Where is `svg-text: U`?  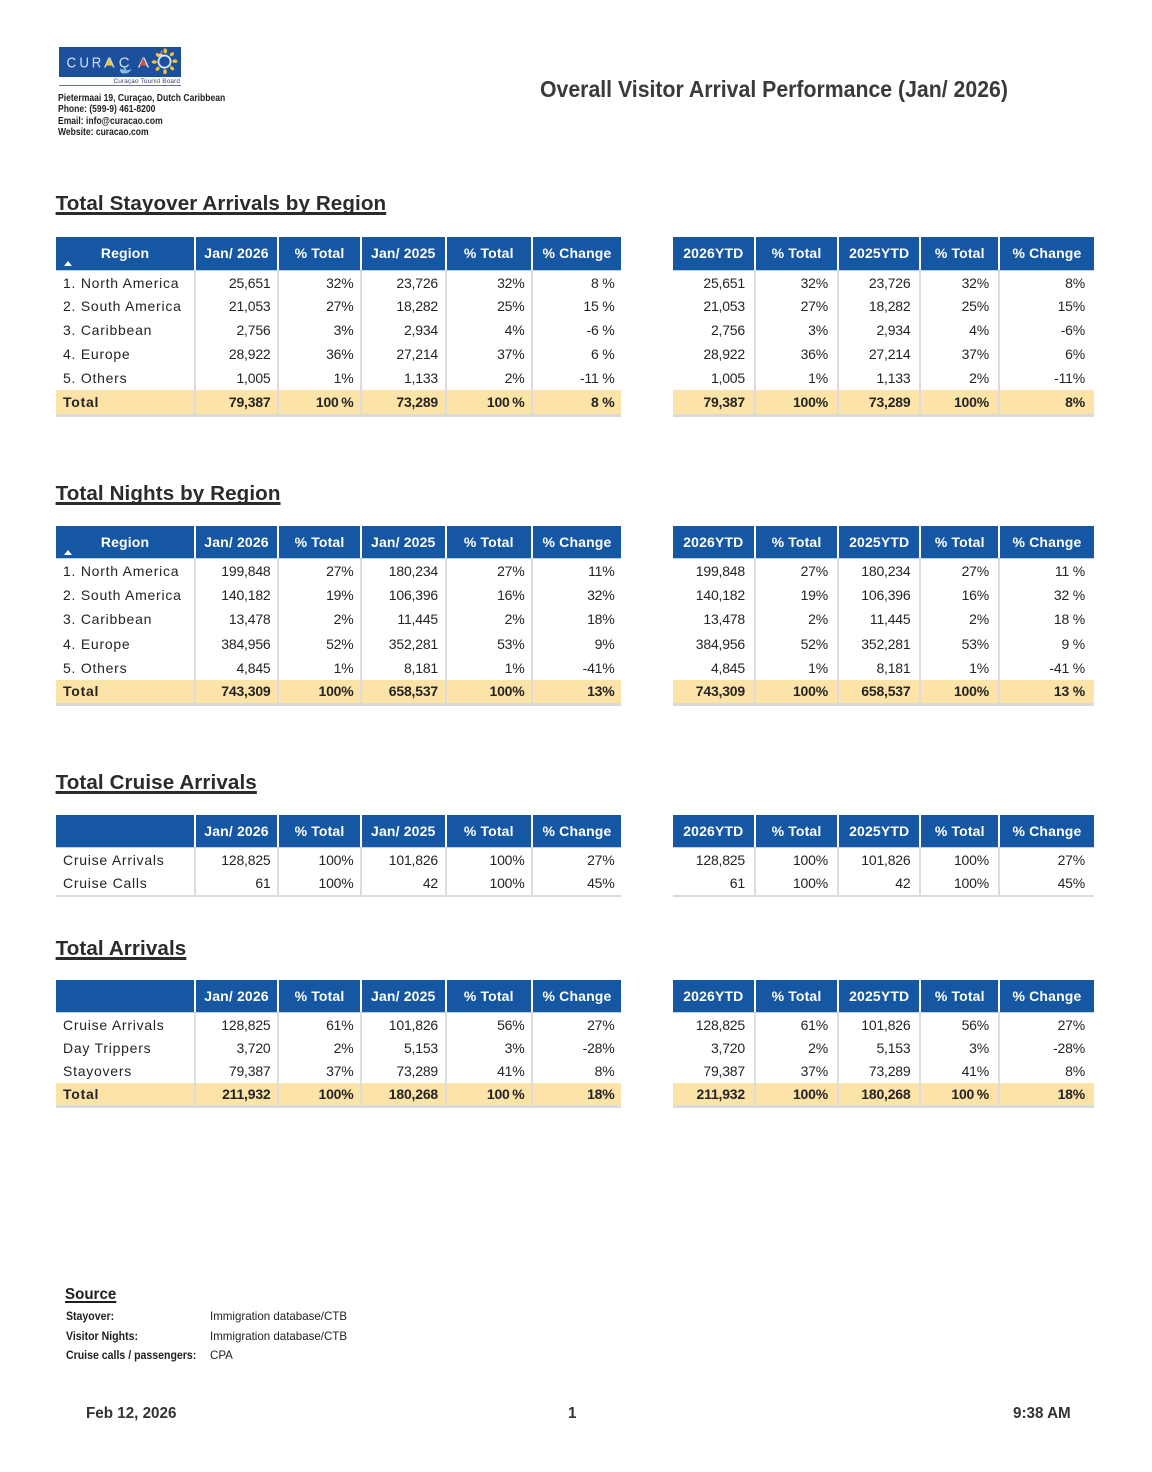
svg-text: U is located at coordinates (84, 62).